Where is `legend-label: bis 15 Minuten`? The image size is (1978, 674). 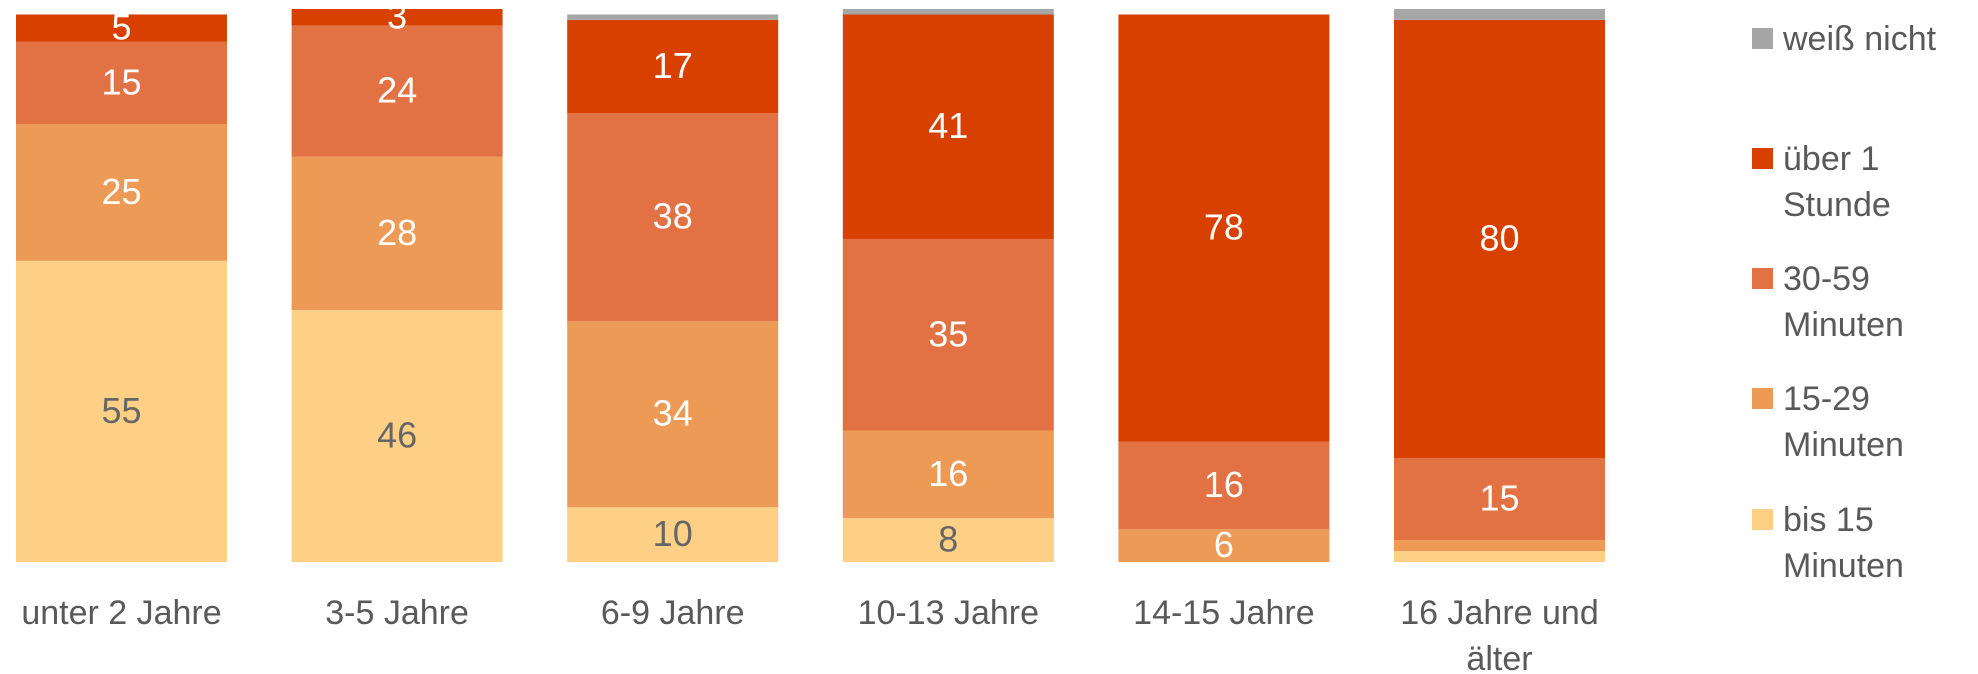
legend-label: bis 15 Minuten is located at coordinates (1843, 543).